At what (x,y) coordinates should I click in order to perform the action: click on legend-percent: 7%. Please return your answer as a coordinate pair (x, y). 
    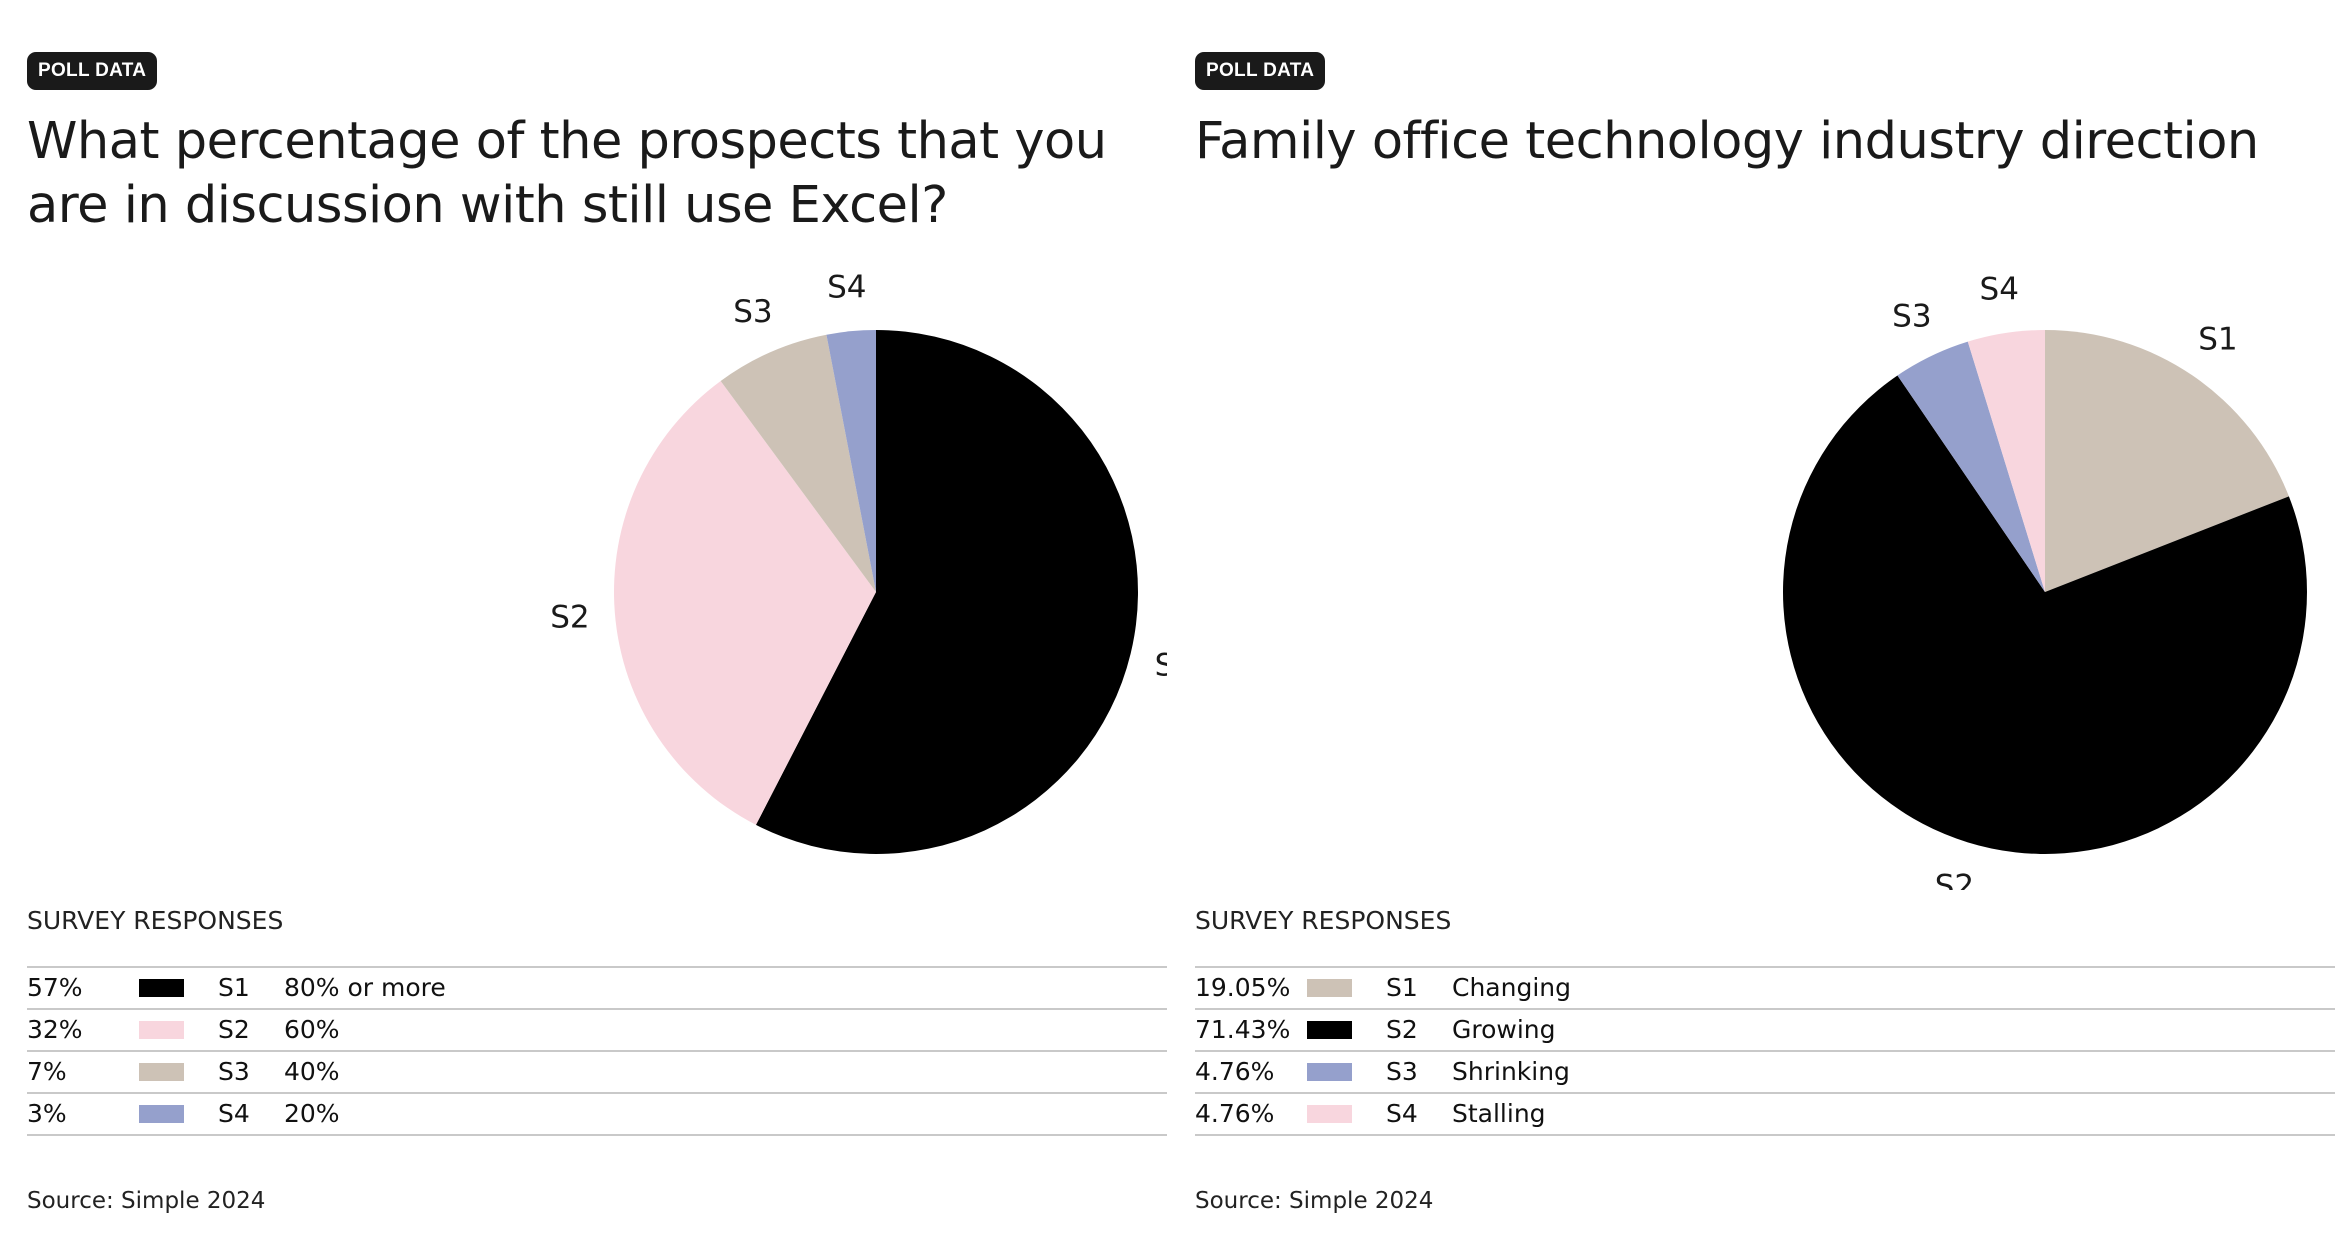
    Looking at the image, I should click on (47, 1071).